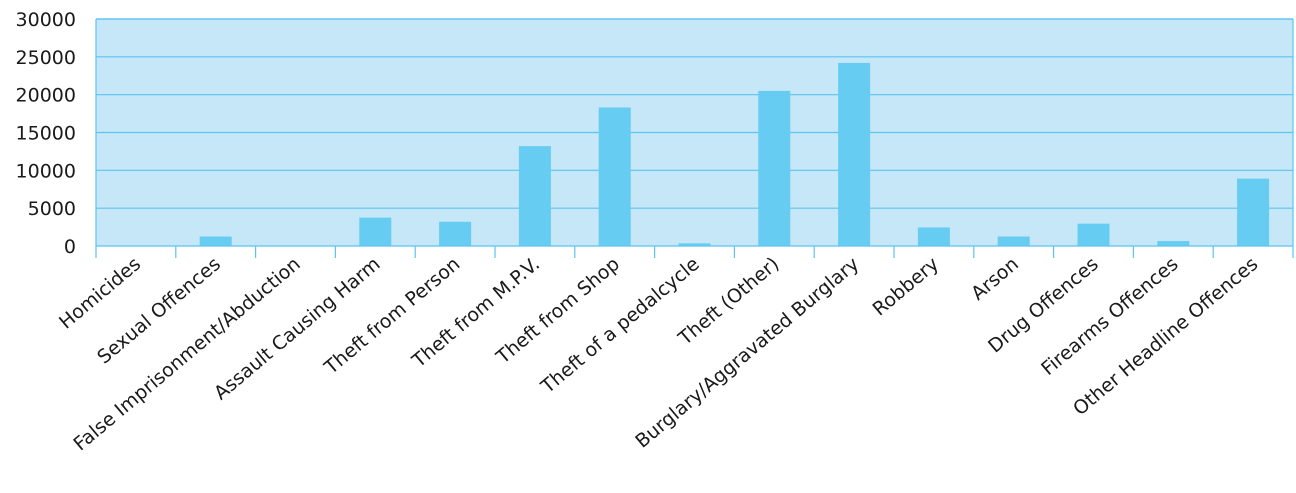 The height and width of the screenshot is (493, 1296). What do you see at coordinates (995, 279) in the screenshot?
I see `x-tick-label: Arson` at bounding box center [995, 279].